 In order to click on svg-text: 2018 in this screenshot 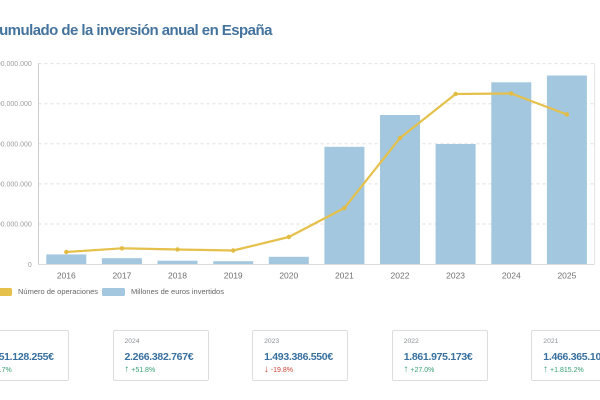, I will do `click(177, 276)`.